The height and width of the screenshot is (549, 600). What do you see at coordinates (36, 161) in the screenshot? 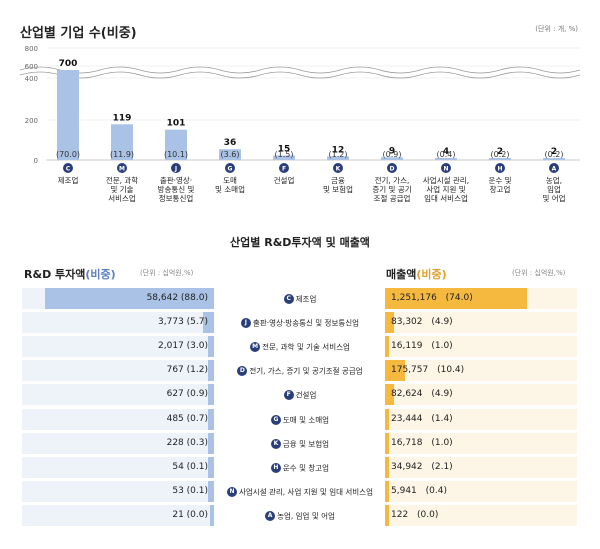
I see `y-tick-label: 0` at bounding box center [36, 161].